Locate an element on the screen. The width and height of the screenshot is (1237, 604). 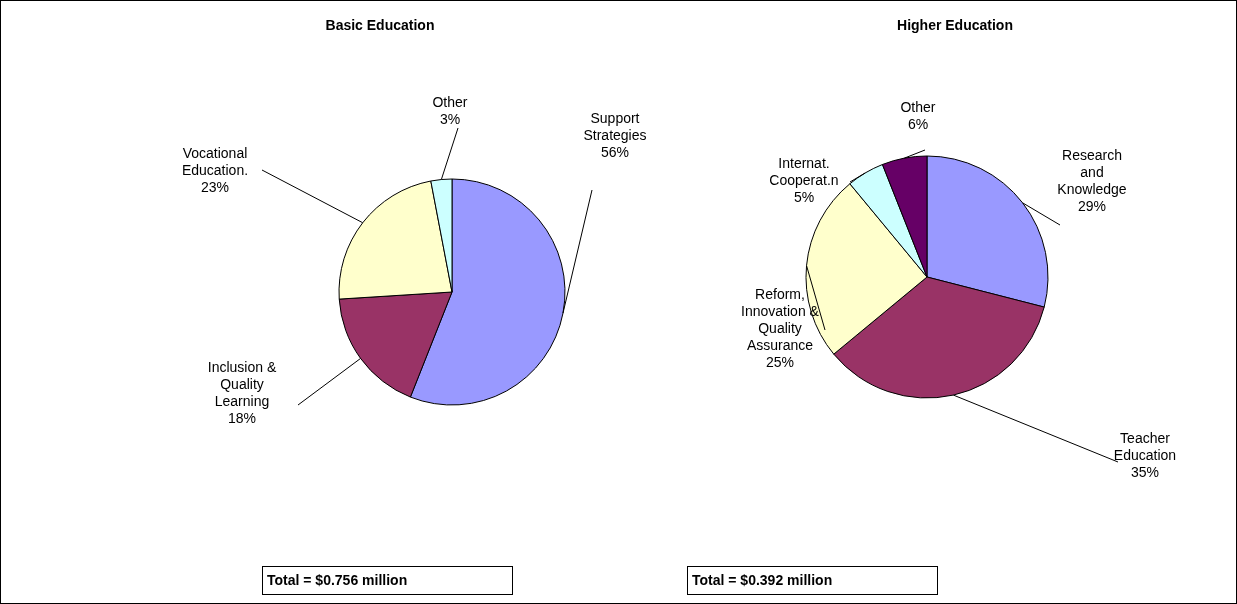
data-label: 29% is located at coordinates (1092, 205).